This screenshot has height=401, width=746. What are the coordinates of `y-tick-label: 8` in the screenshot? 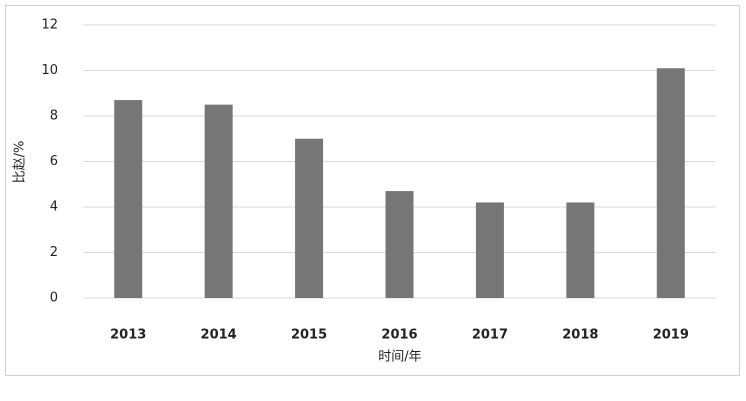 It's located at (54, 116).